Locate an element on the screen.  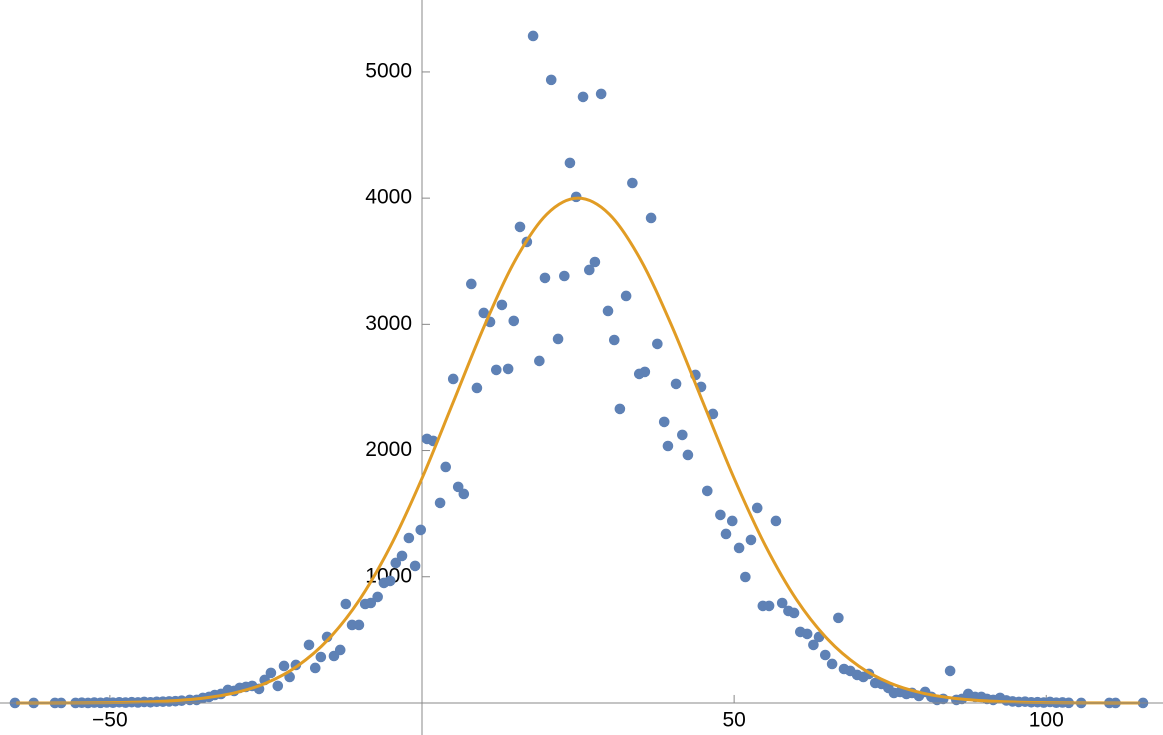
x-tick-label: 50 is located at coordinates (733, 719).